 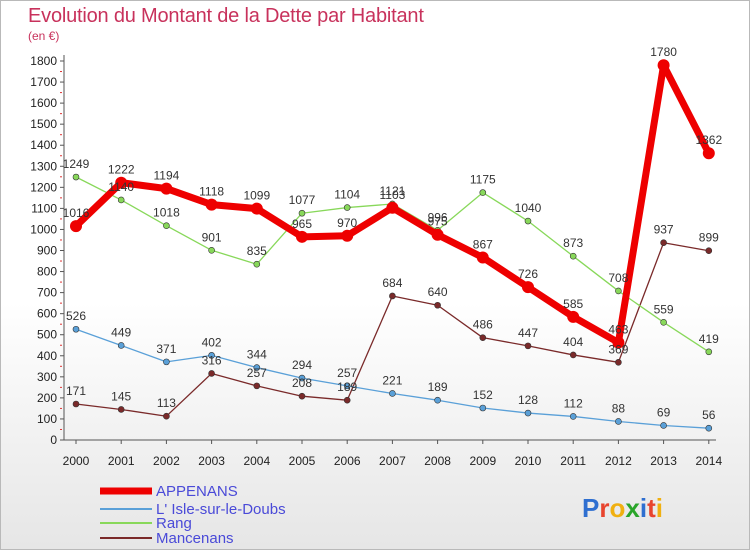 I want to click on x-tick-label: 2006, so click(x=347, y=461).